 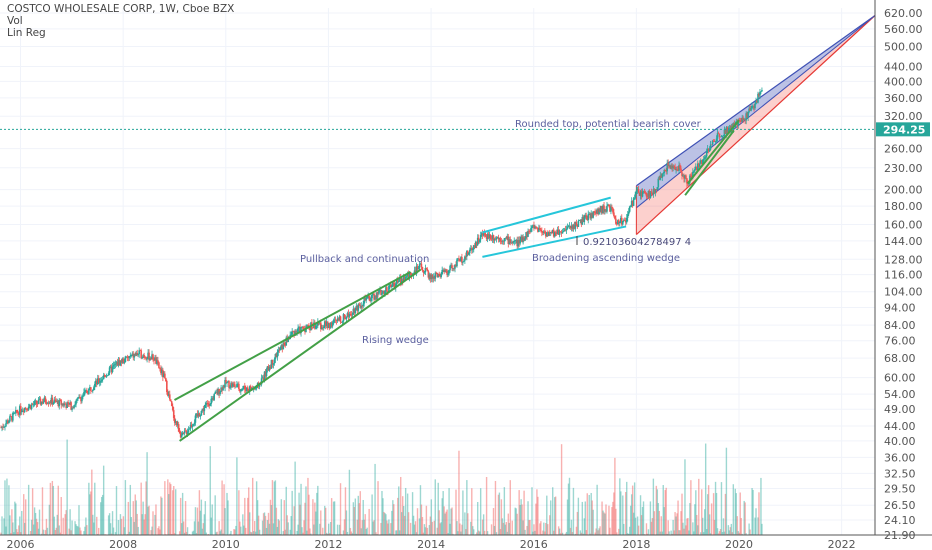 What do you see at coordinates (900, 473) in the screenshot?
I see `y-tick-label: 32.50` at bounding box center [900, 473].